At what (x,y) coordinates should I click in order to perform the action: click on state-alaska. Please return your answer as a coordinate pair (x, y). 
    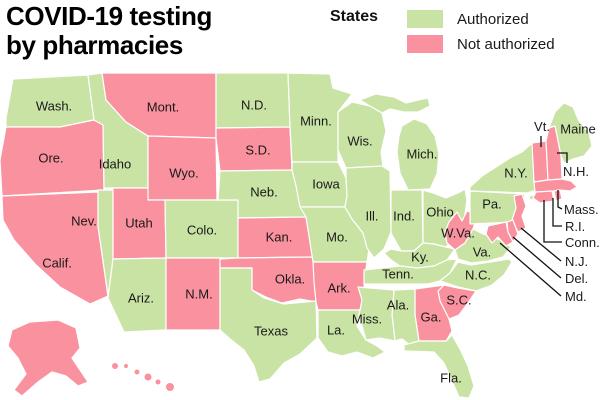
    Looking at the image, I should click on (48, 358).